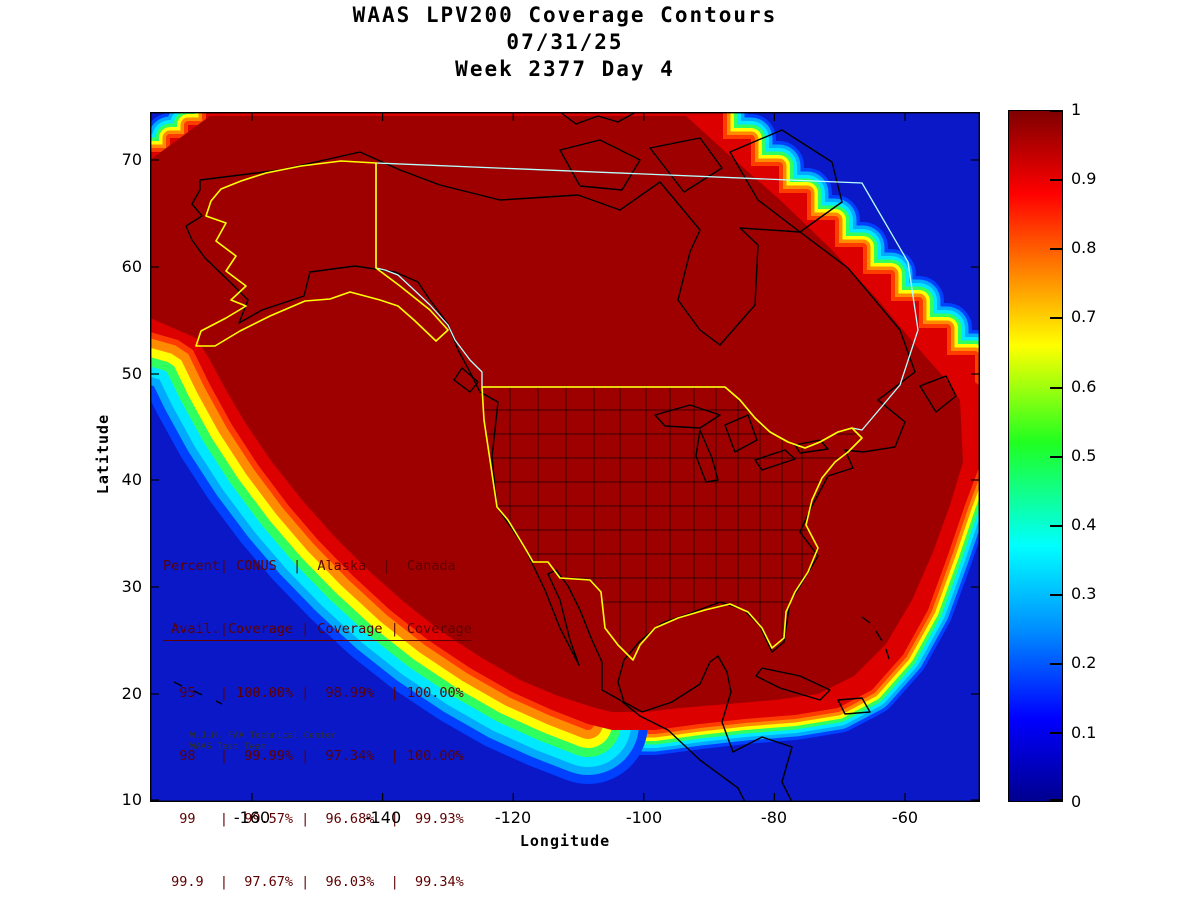 The height and width of the screenshot is (900, 1200). Describe the element at coordinates (252, 817) in the screenshot. I see `x-tick-label: -160` at that location.